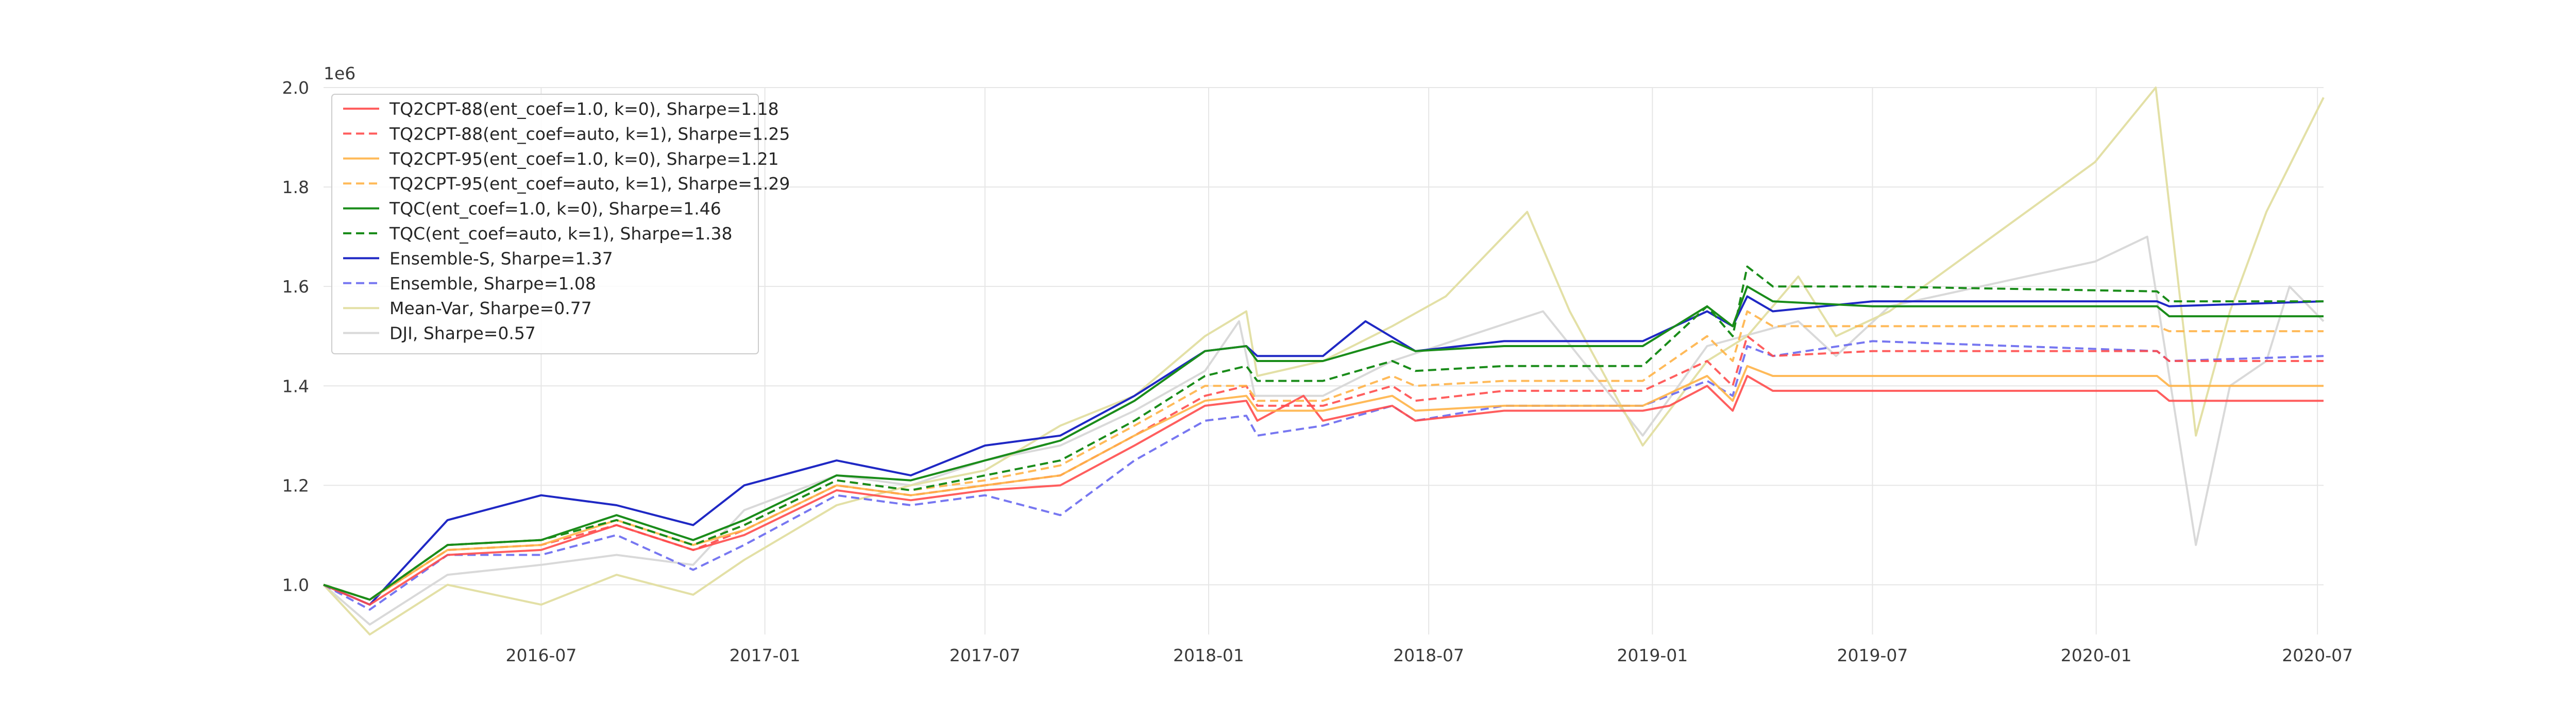 The width and height of the screenshot is (2576, 721). I want to click on x-tick-label: 2020-01, so click(2096, 655).